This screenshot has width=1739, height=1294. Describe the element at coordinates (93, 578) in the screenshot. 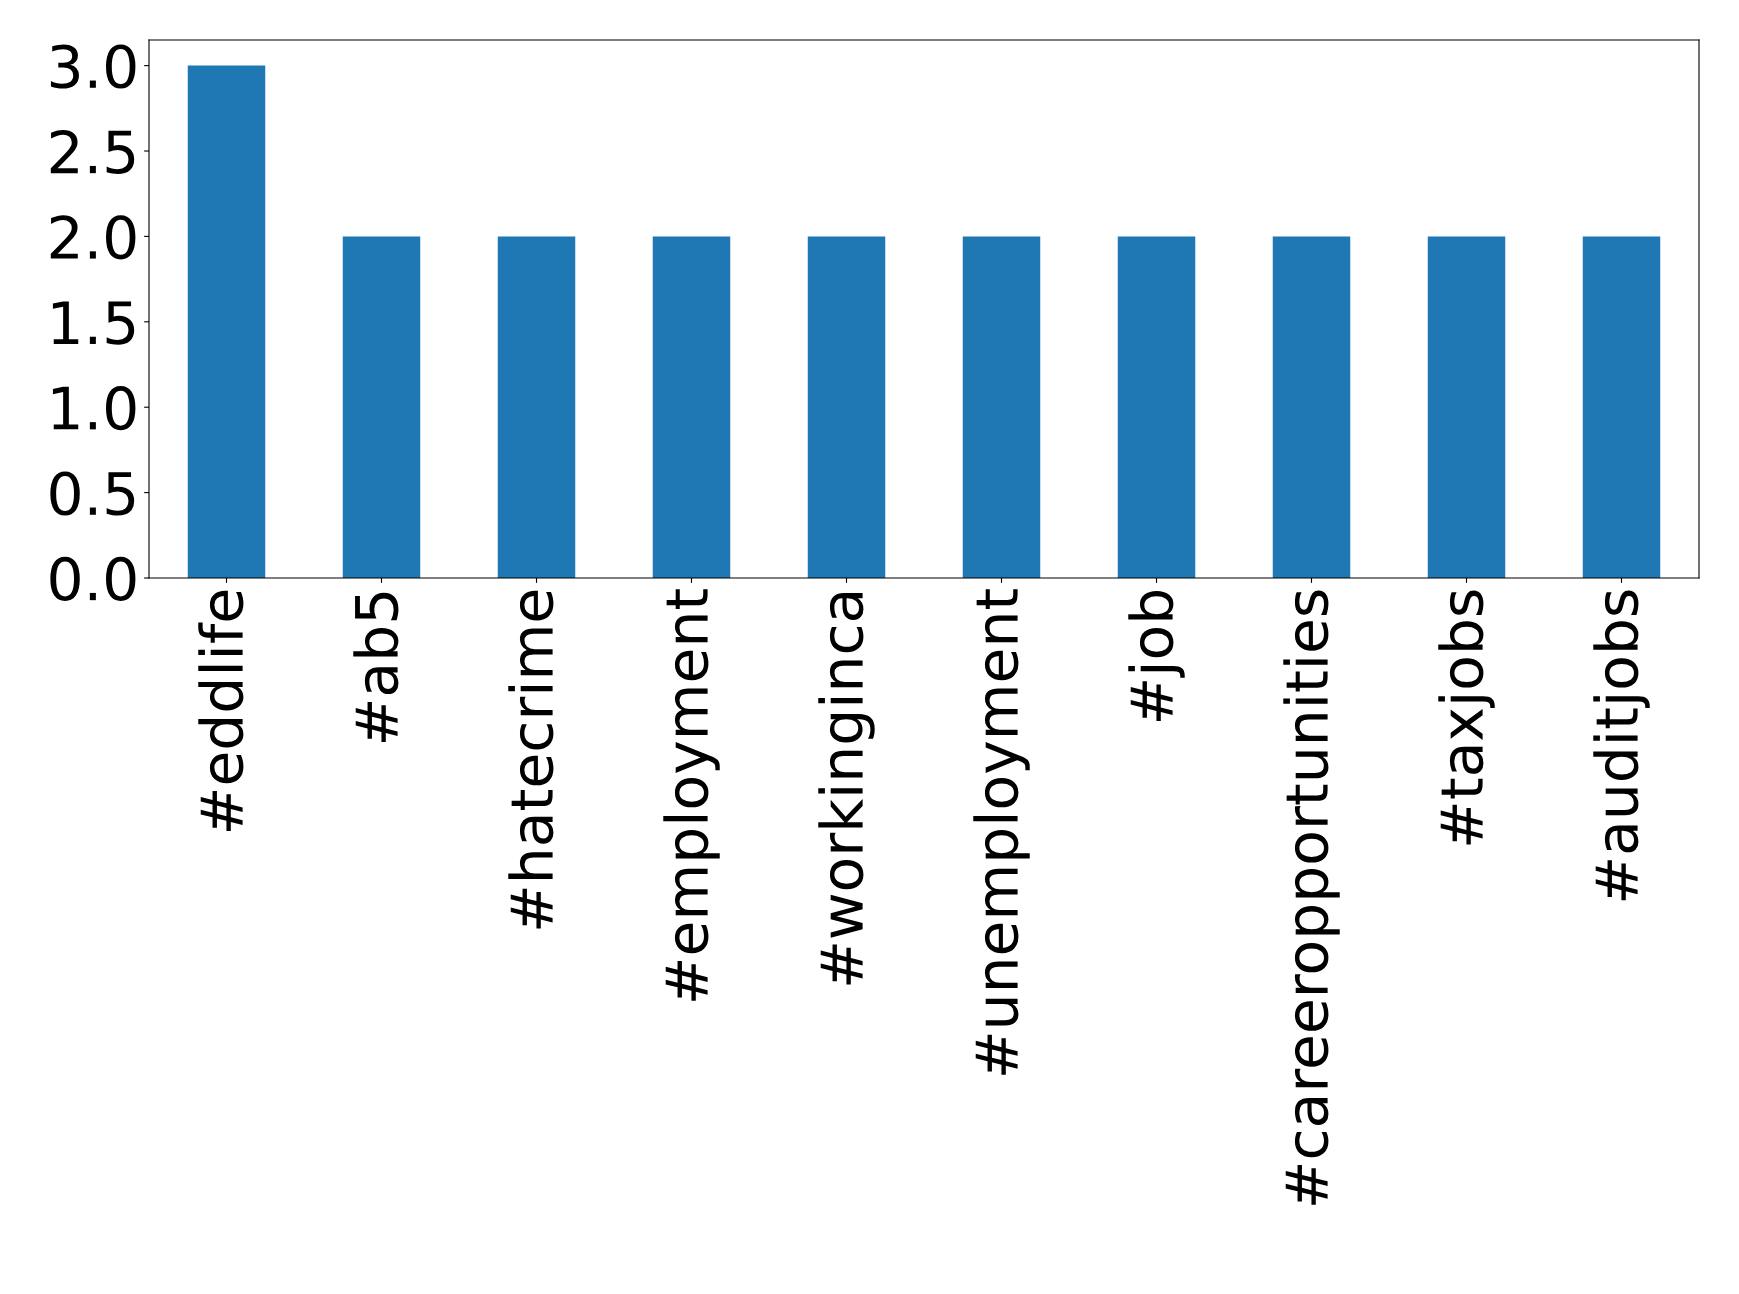

I see `y-tick-label: 0.0` at that location.